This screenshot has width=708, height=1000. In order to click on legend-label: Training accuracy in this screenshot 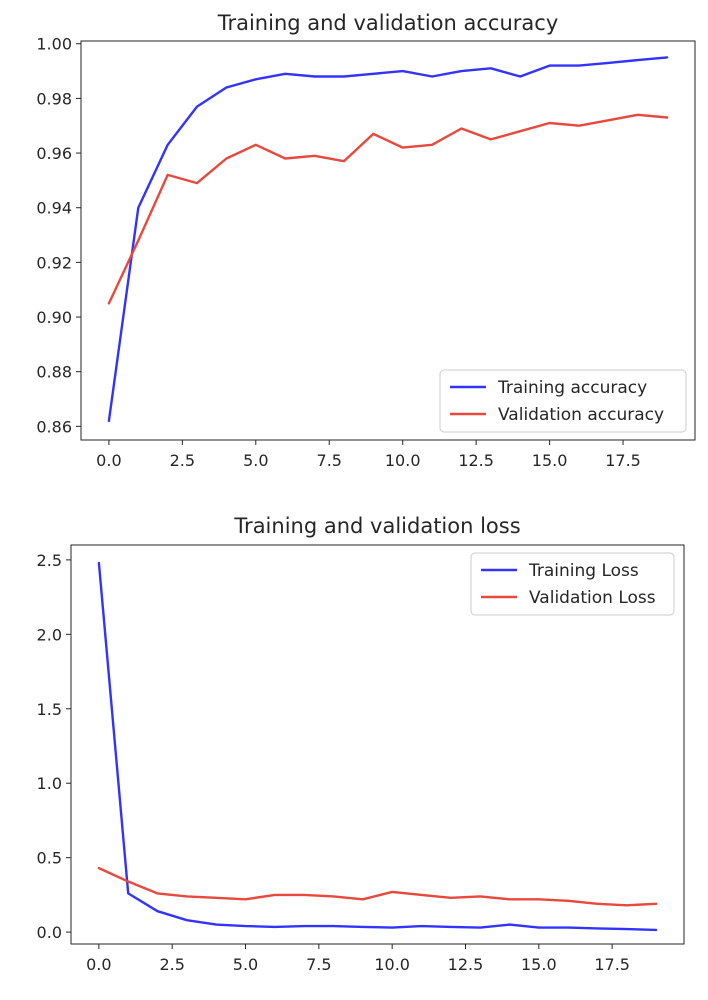, I will do `click(572, 388)`.